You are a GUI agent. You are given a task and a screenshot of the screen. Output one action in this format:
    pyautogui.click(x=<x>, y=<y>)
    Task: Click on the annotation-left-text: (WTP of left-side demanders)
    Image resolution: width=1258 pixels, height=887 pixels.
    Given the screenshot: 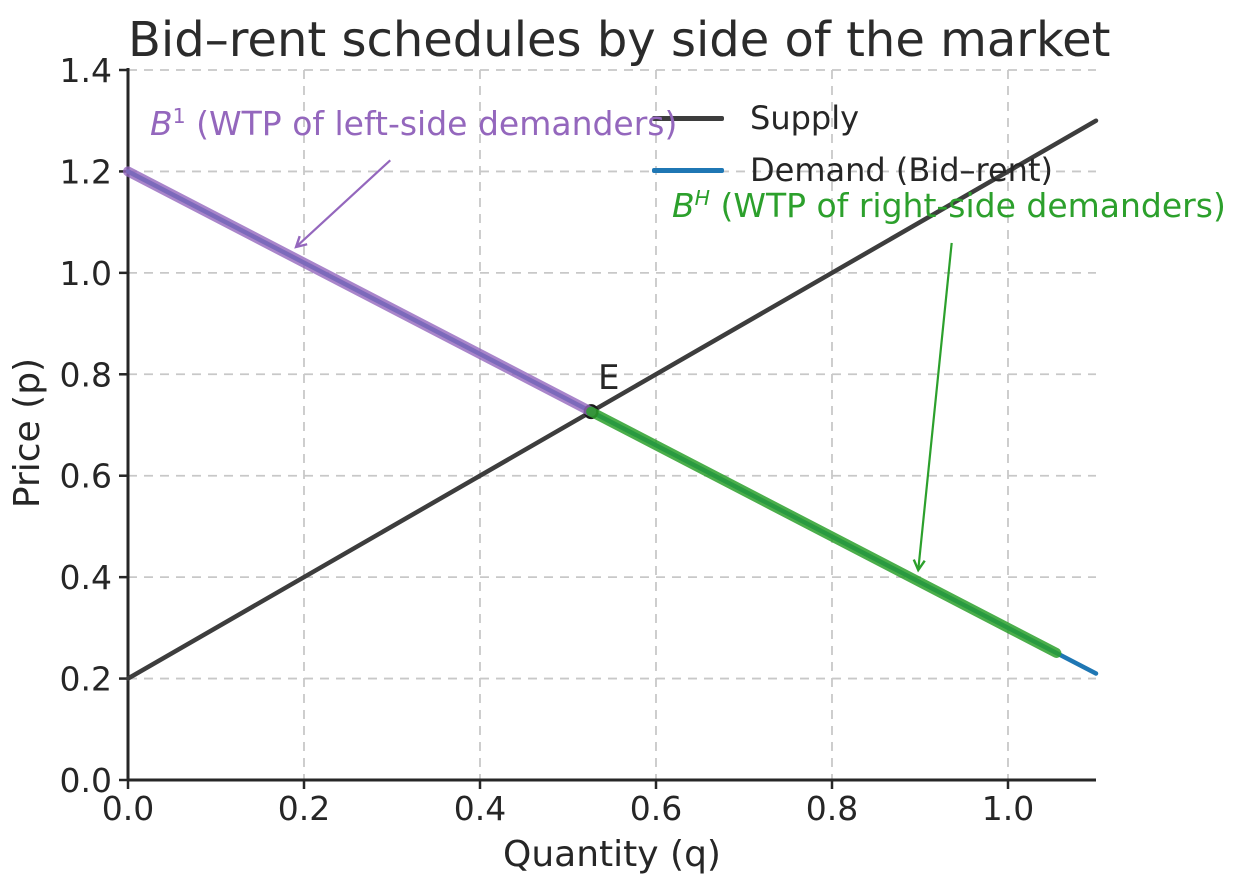 What is the action you would take?
    pyautogui.click(x=431, y=123)
    